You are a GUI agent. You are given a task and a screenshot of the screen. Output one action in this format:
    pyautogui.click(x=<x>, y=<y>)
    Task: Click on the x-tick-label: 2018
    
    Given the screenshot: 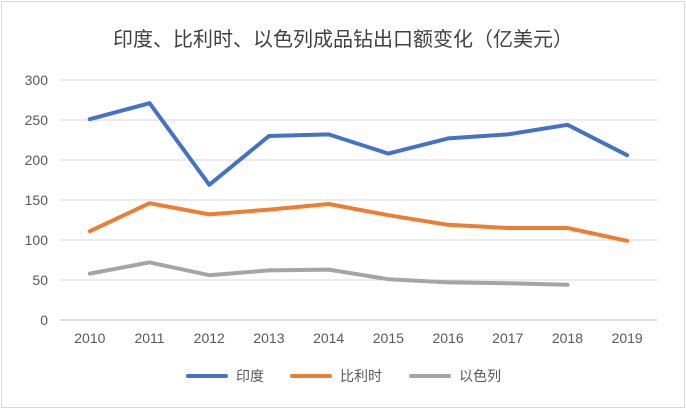 What is the action you would take?
    pyautogui.click(x=567, y=338)
    